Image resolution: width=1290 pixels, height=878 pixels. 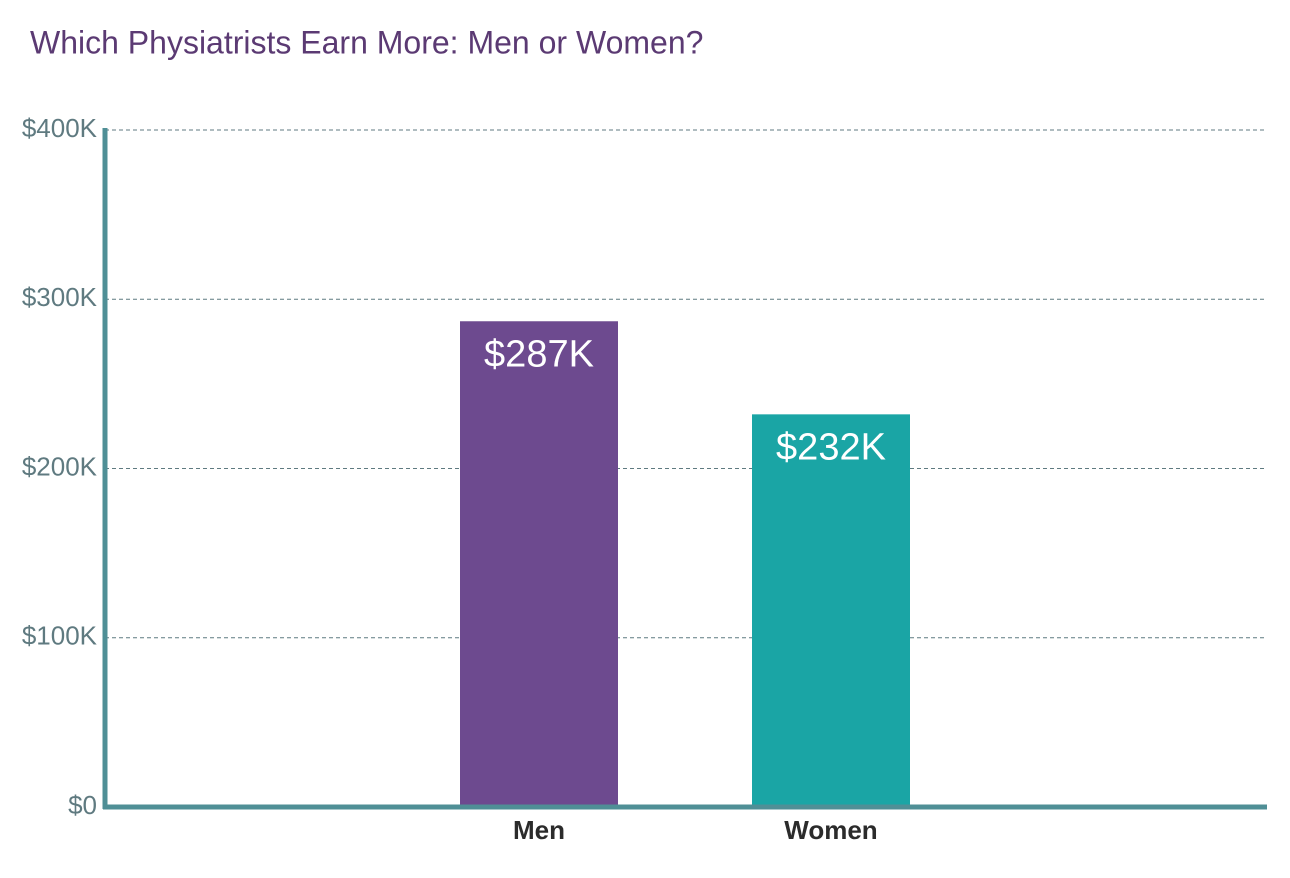 What do you see at coordinates (60, 128) in the screenshot?
I see `y-tick-label: $400K` at bounding box center [60, 128].